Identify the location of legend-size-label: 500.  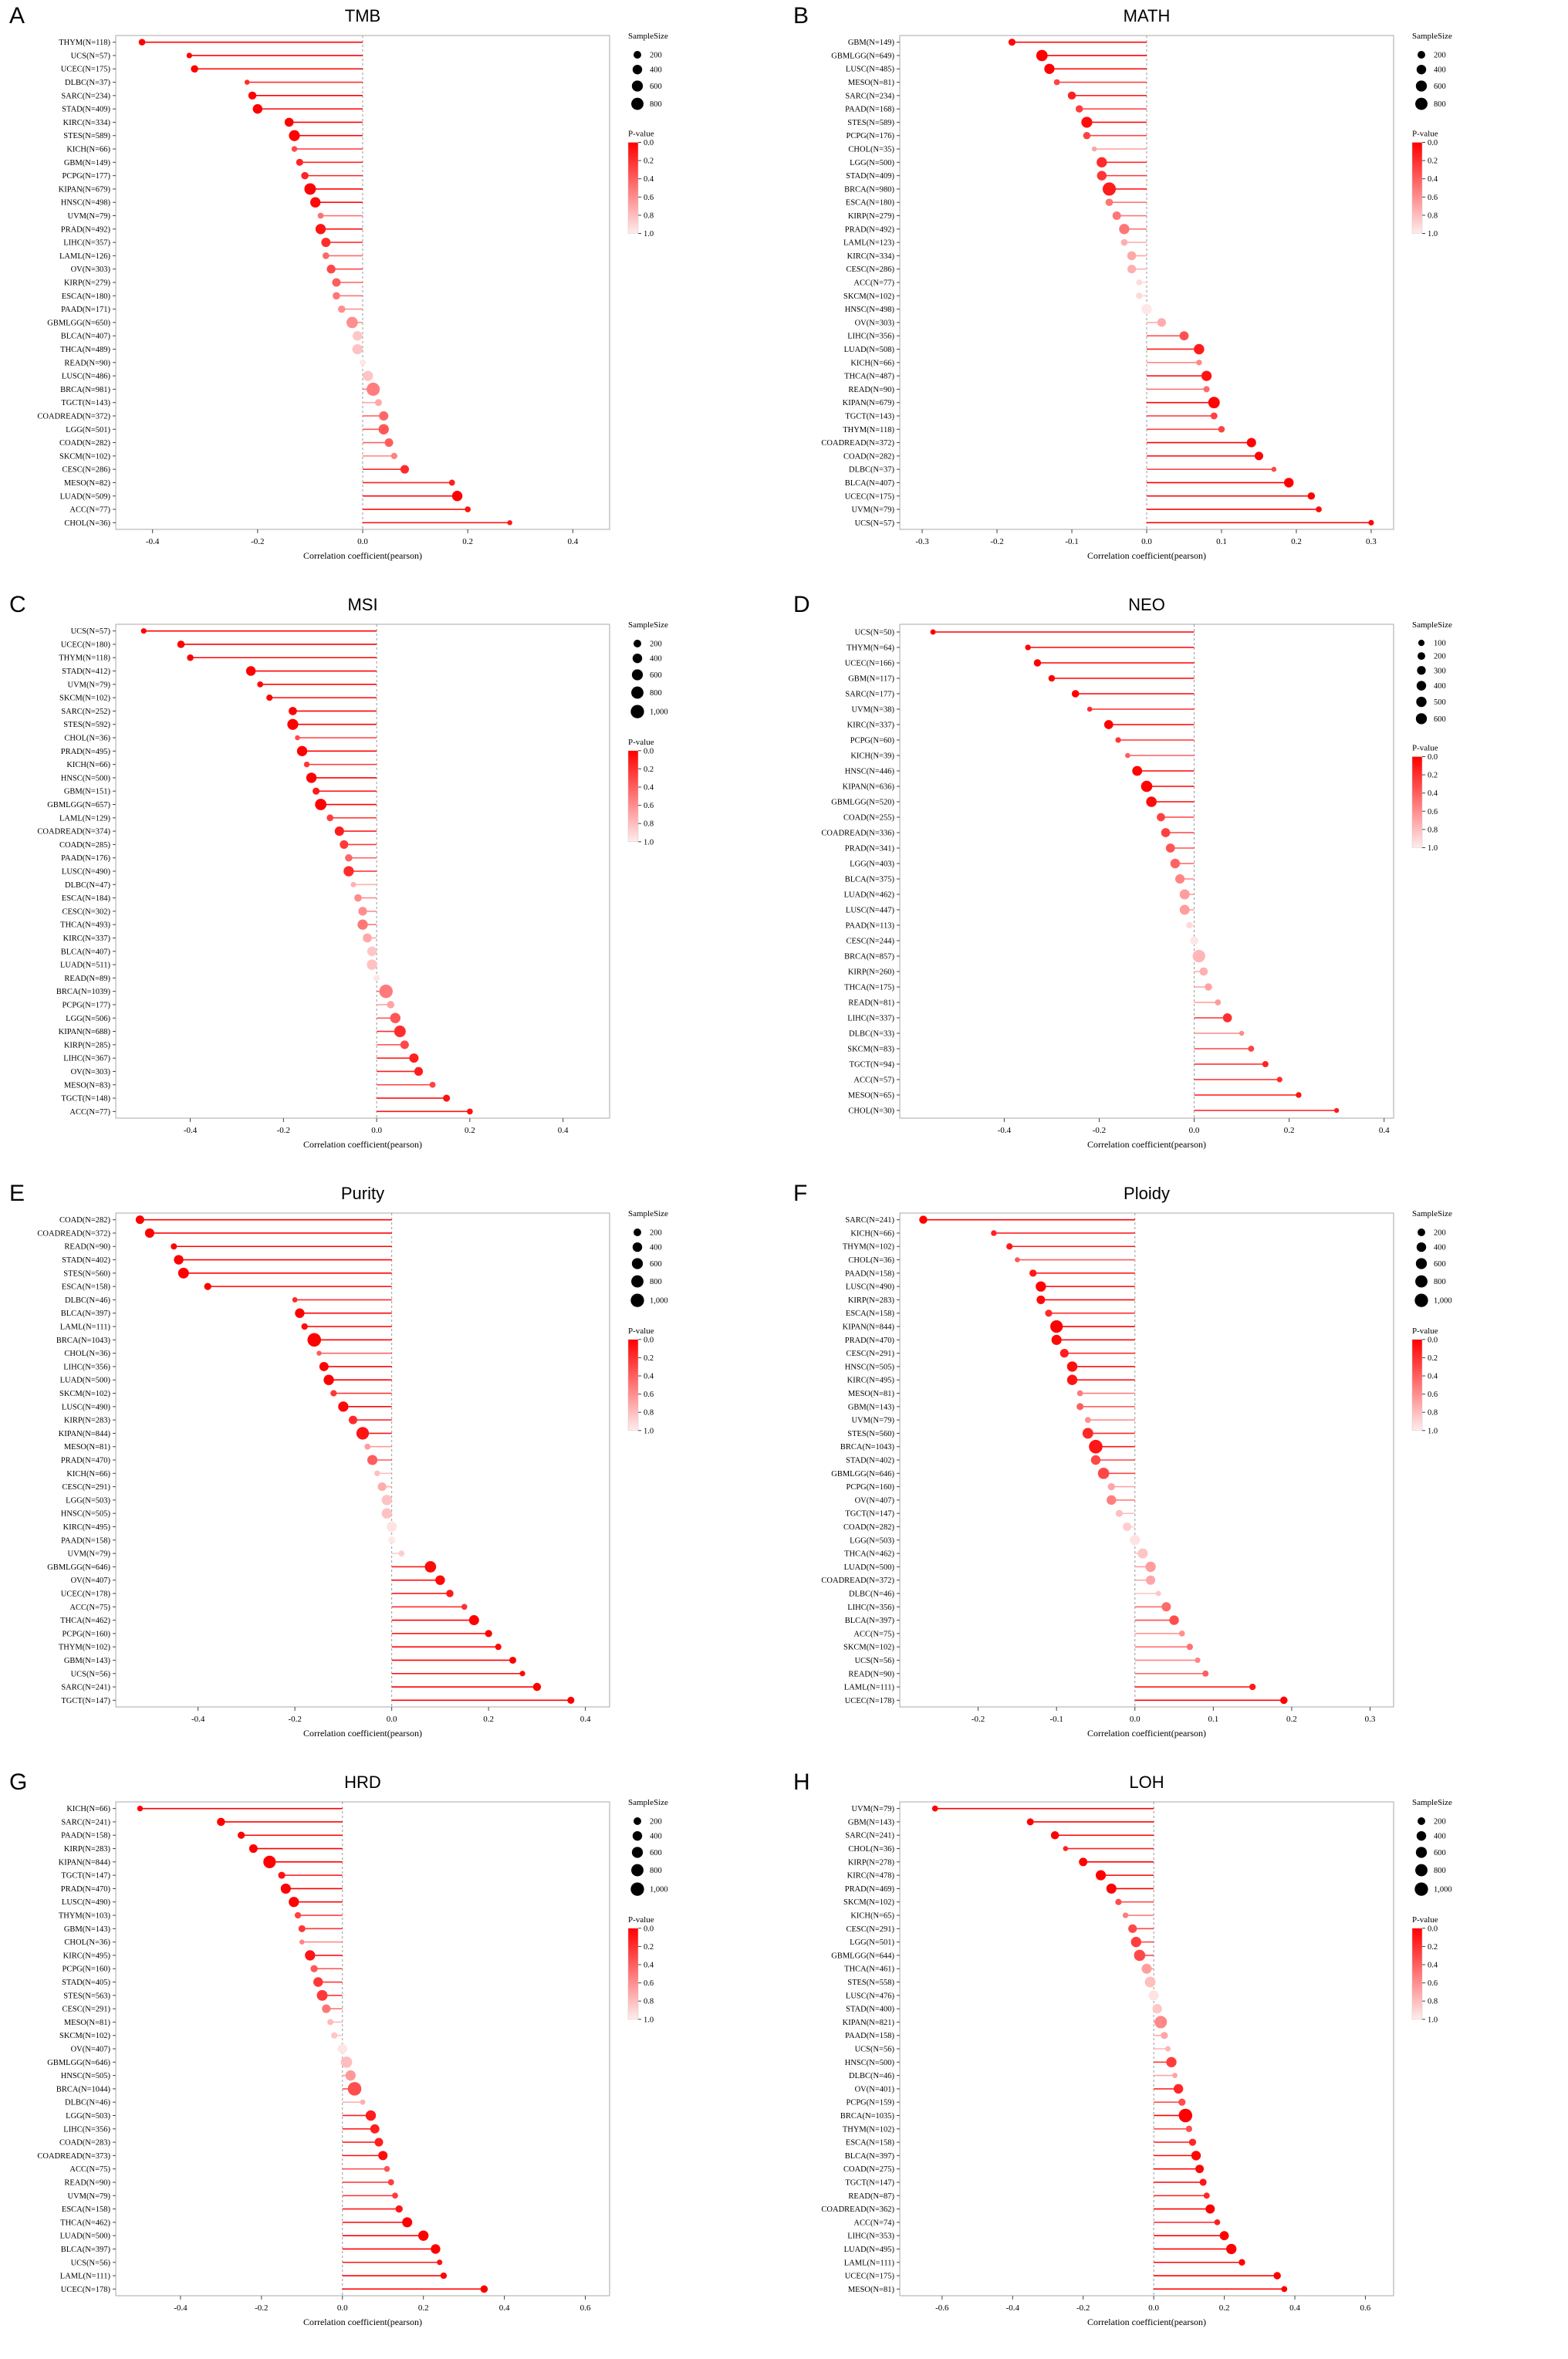
(1440, 702).